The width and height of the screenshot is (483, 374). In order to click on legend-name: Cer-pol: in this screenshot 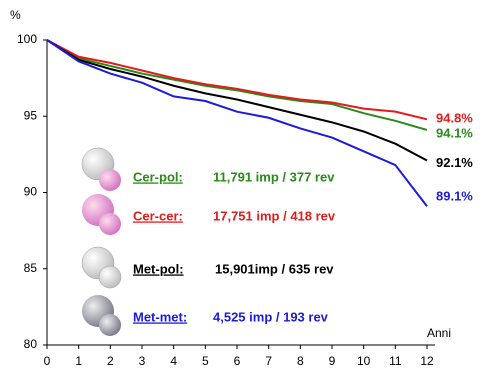, I will do `click(158, 176)`.